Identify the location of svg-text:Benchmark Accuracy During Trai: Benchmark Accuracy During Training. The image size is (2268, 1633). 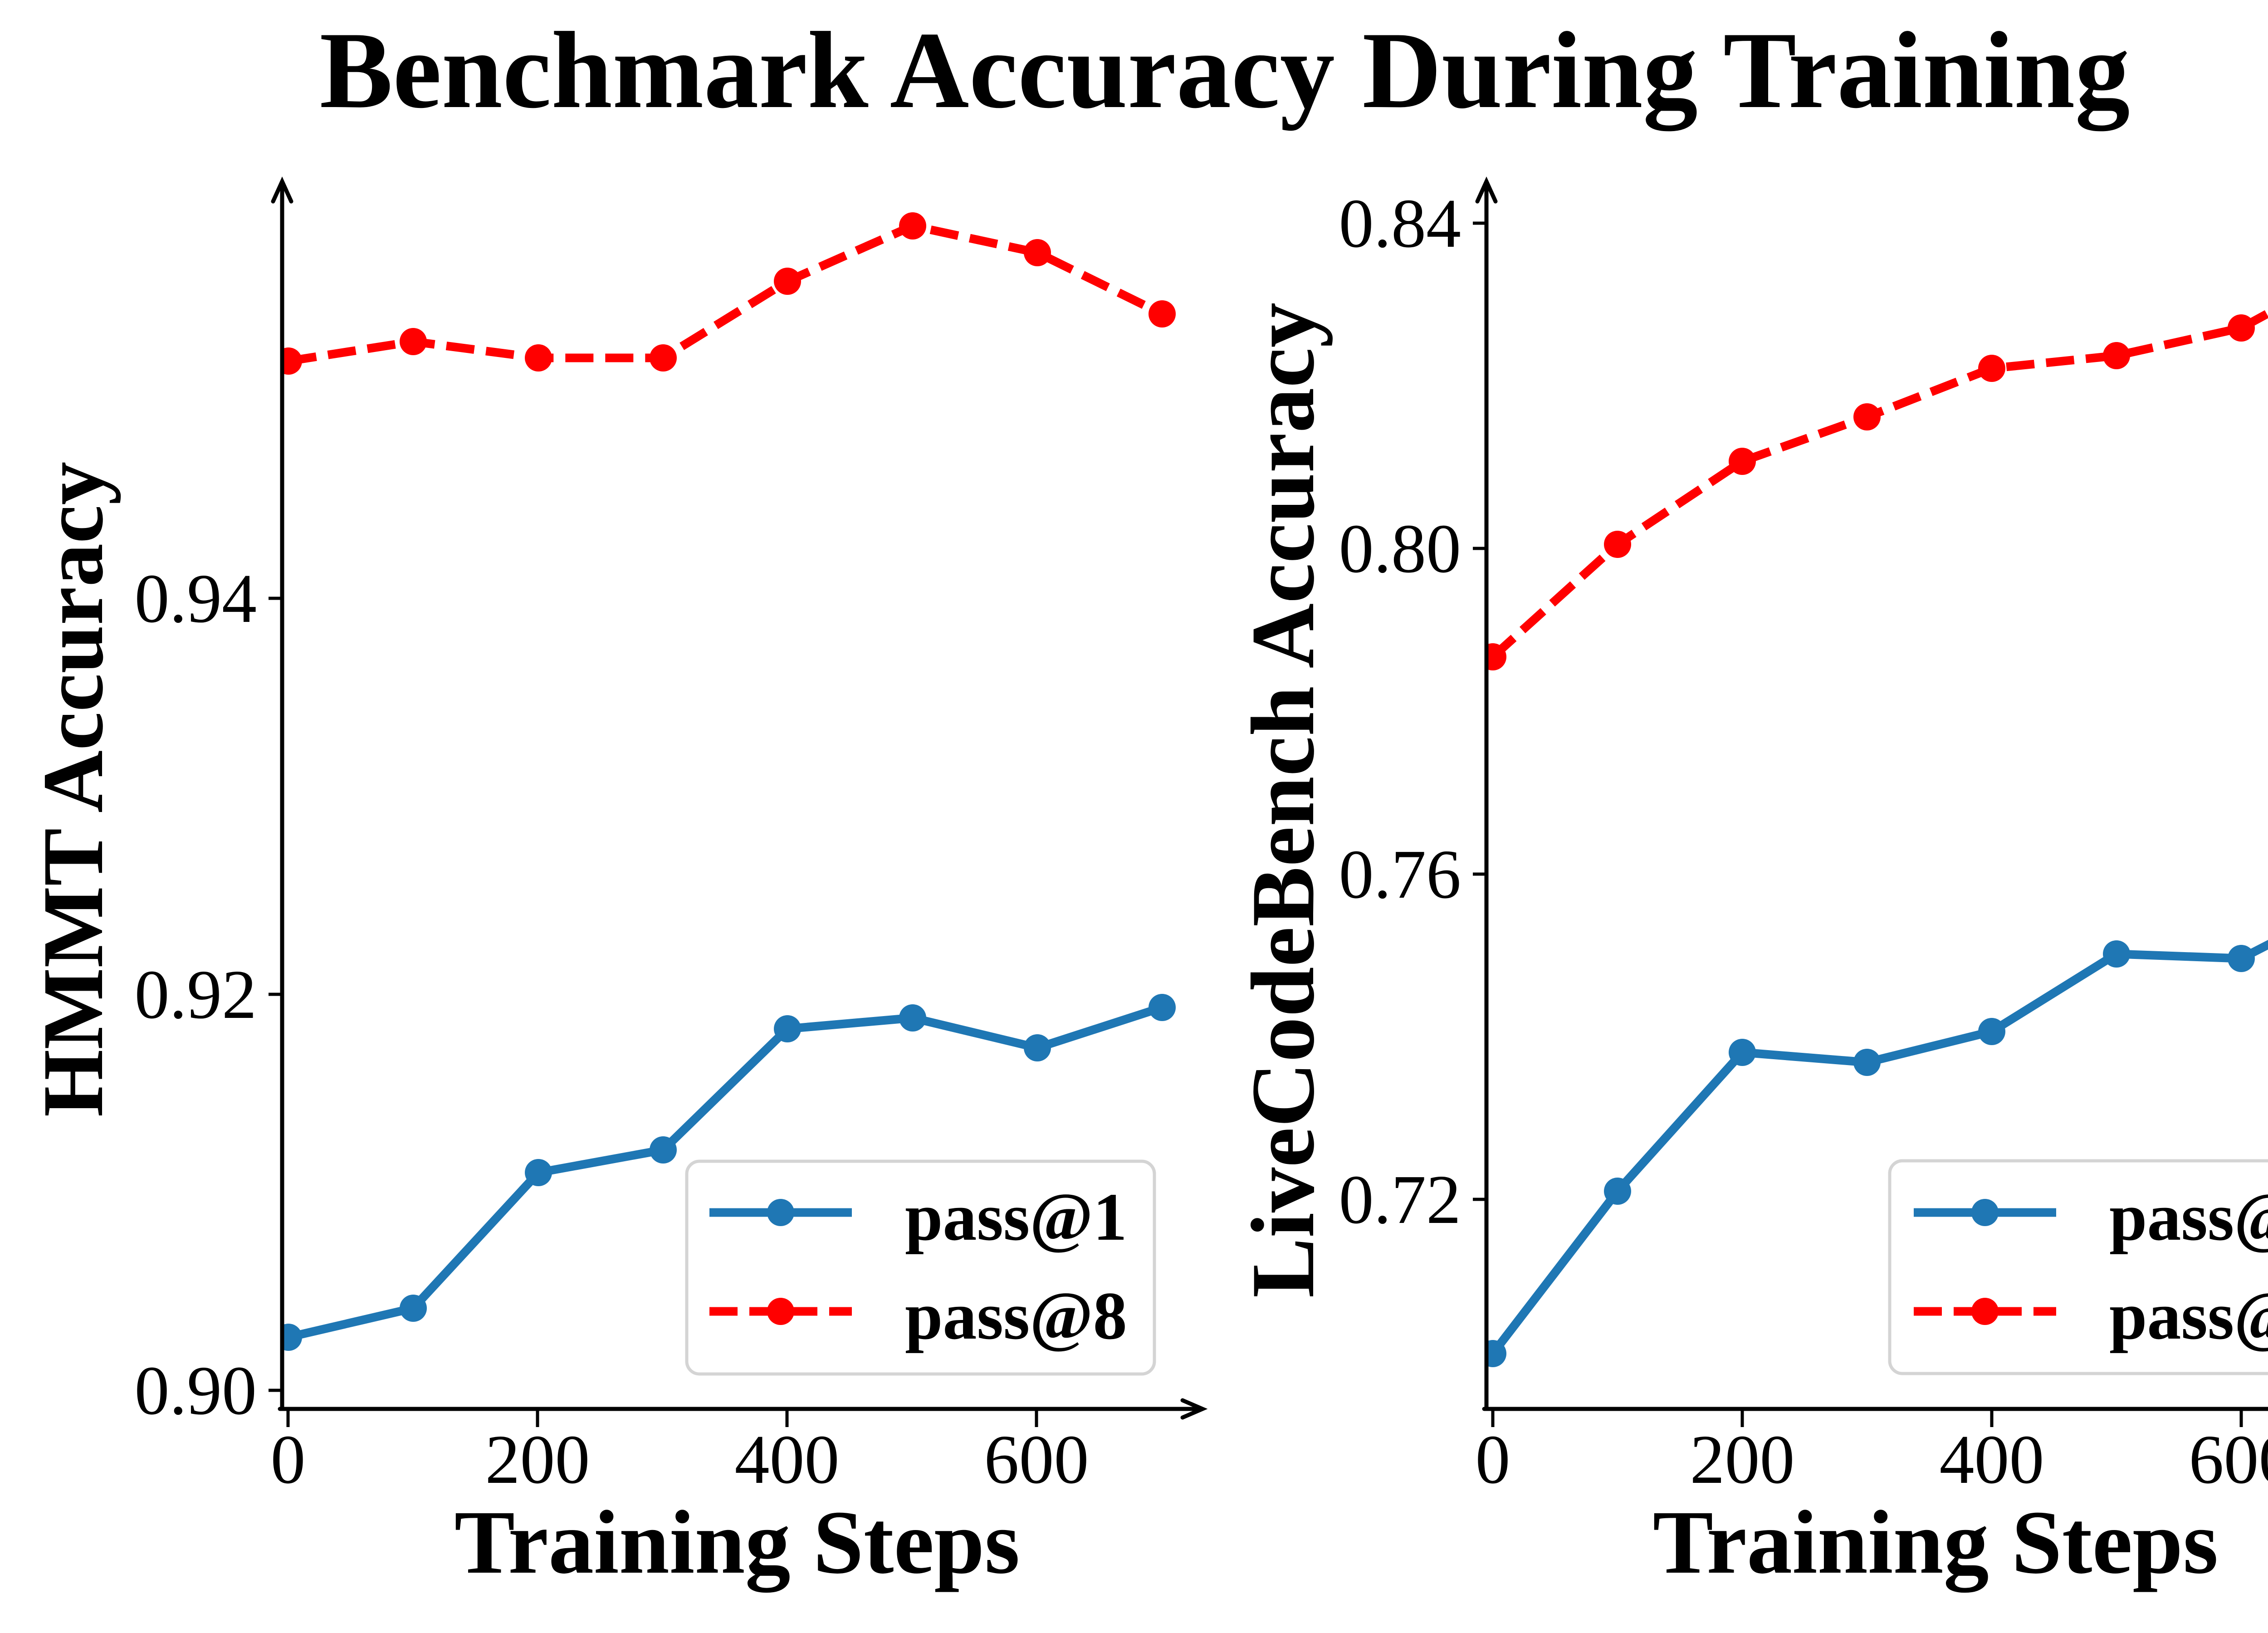
(1225, 70).